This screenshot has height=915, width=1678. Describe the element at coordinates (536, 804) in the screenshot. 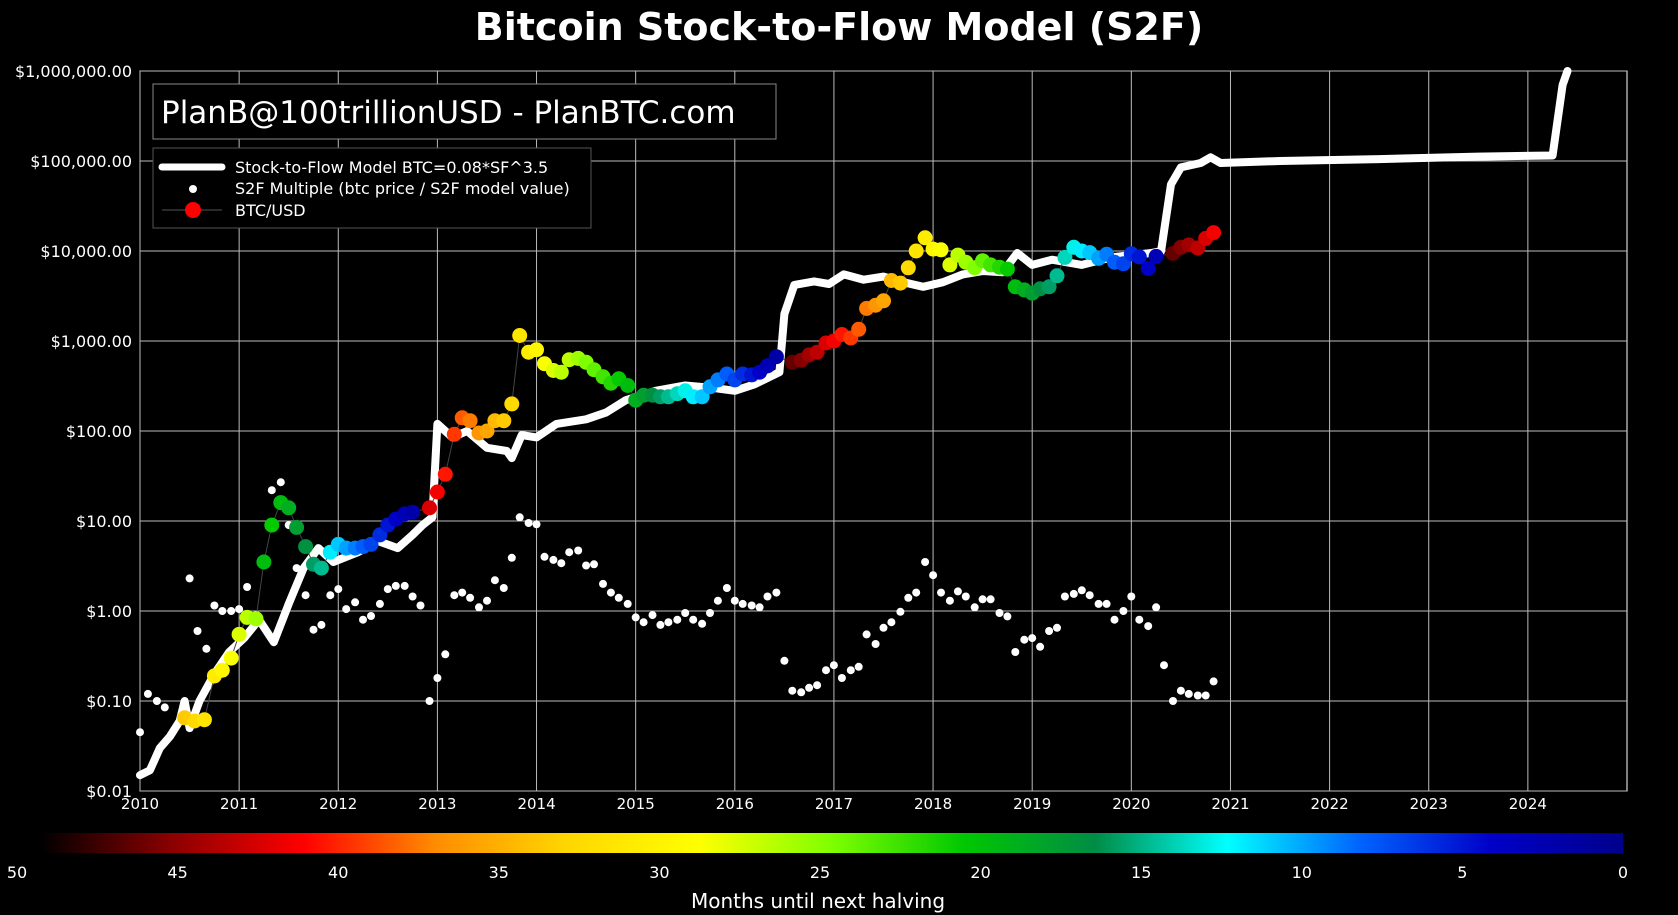

I see `x-tick-label: 2014` at that location.